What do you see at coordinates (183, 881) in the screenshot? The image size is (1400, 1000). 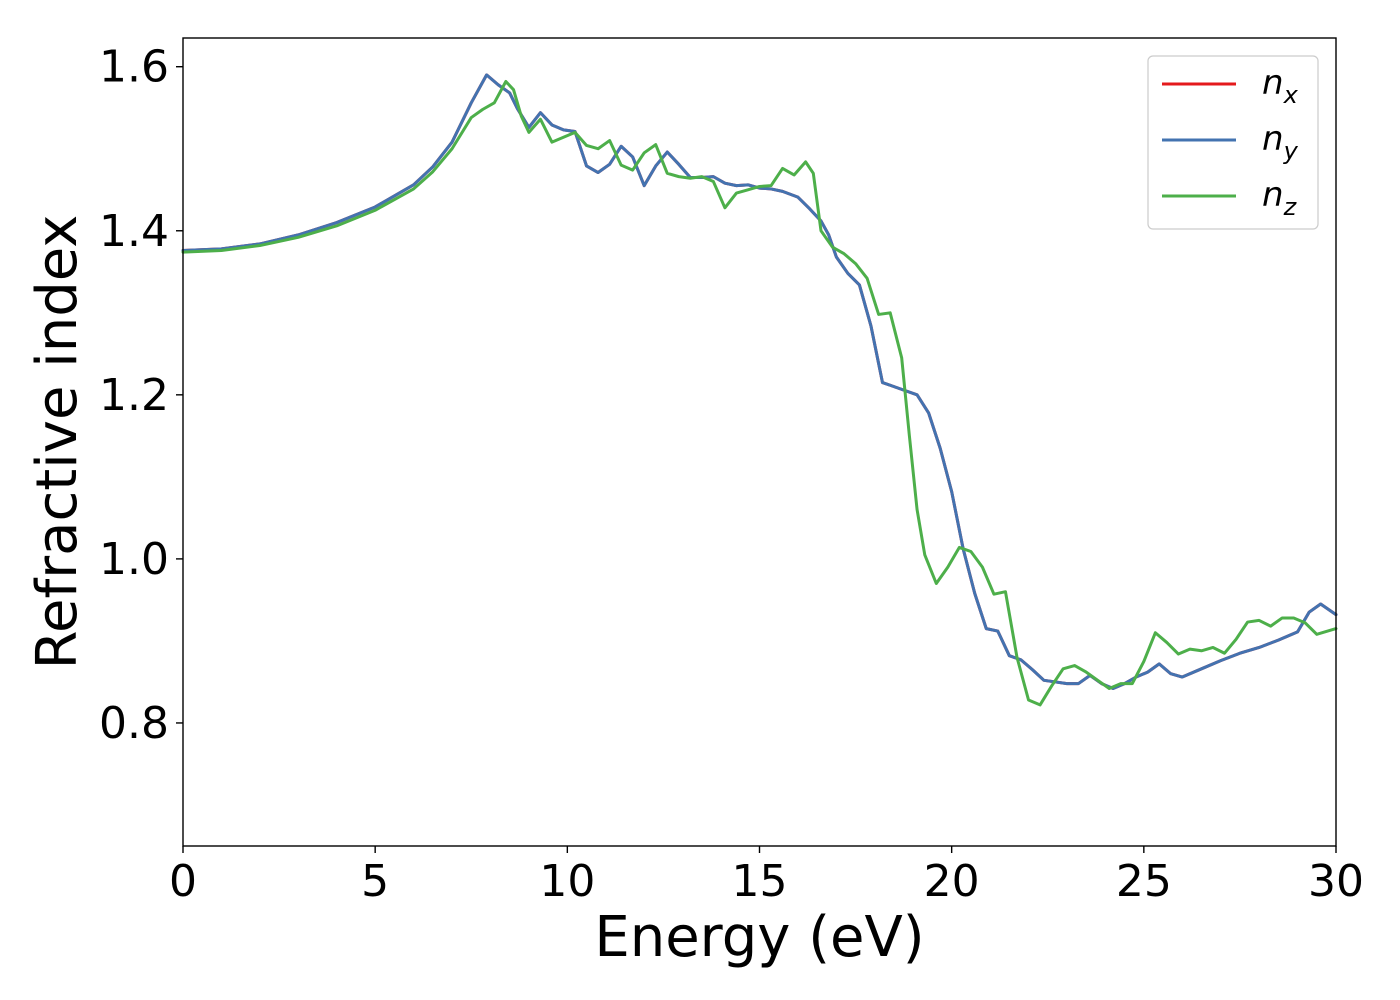 I see `x-tick-label: 0` at bounding box center [183, 881].